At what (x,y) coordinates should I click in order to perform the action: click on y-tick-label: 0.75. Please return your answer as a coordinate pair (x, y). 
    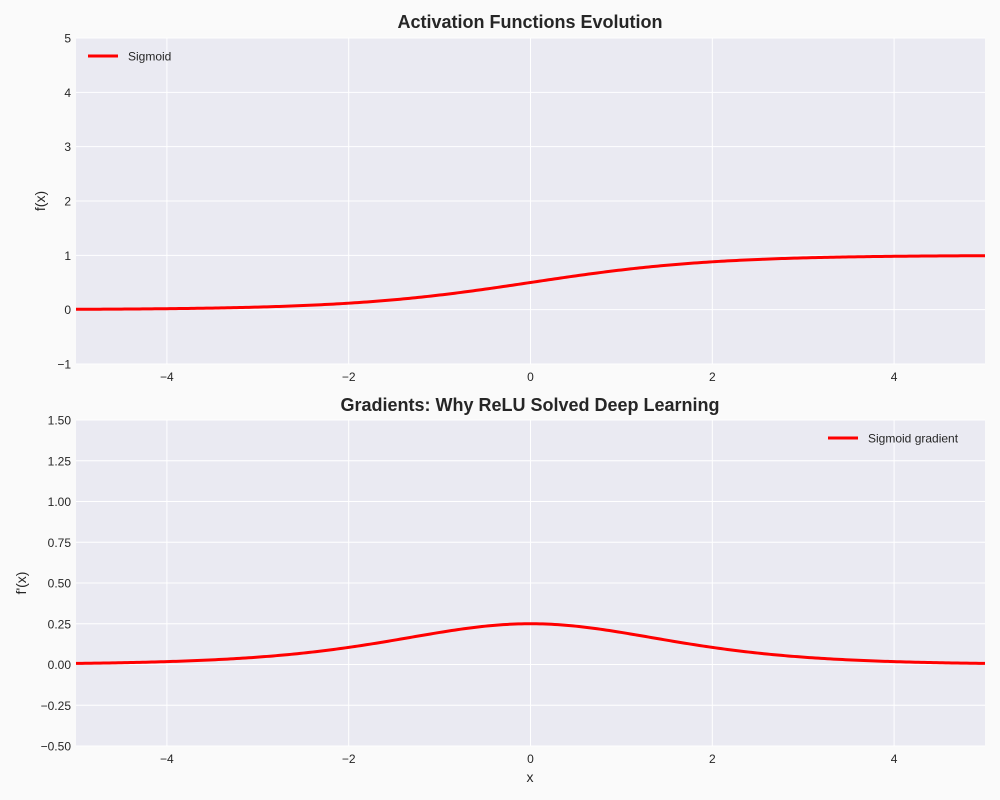
    Looking at the image, I should click on (60, 543).